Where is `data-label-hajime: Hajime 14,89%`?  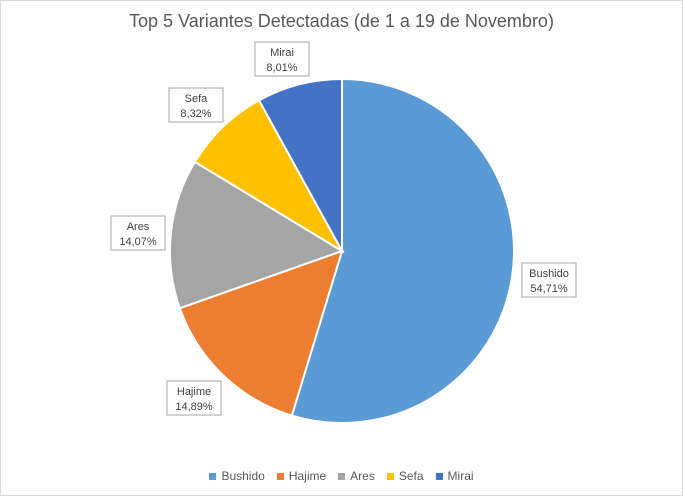
data-label-hajime: Hajime 14,89% is located at coordinates (194, 398).